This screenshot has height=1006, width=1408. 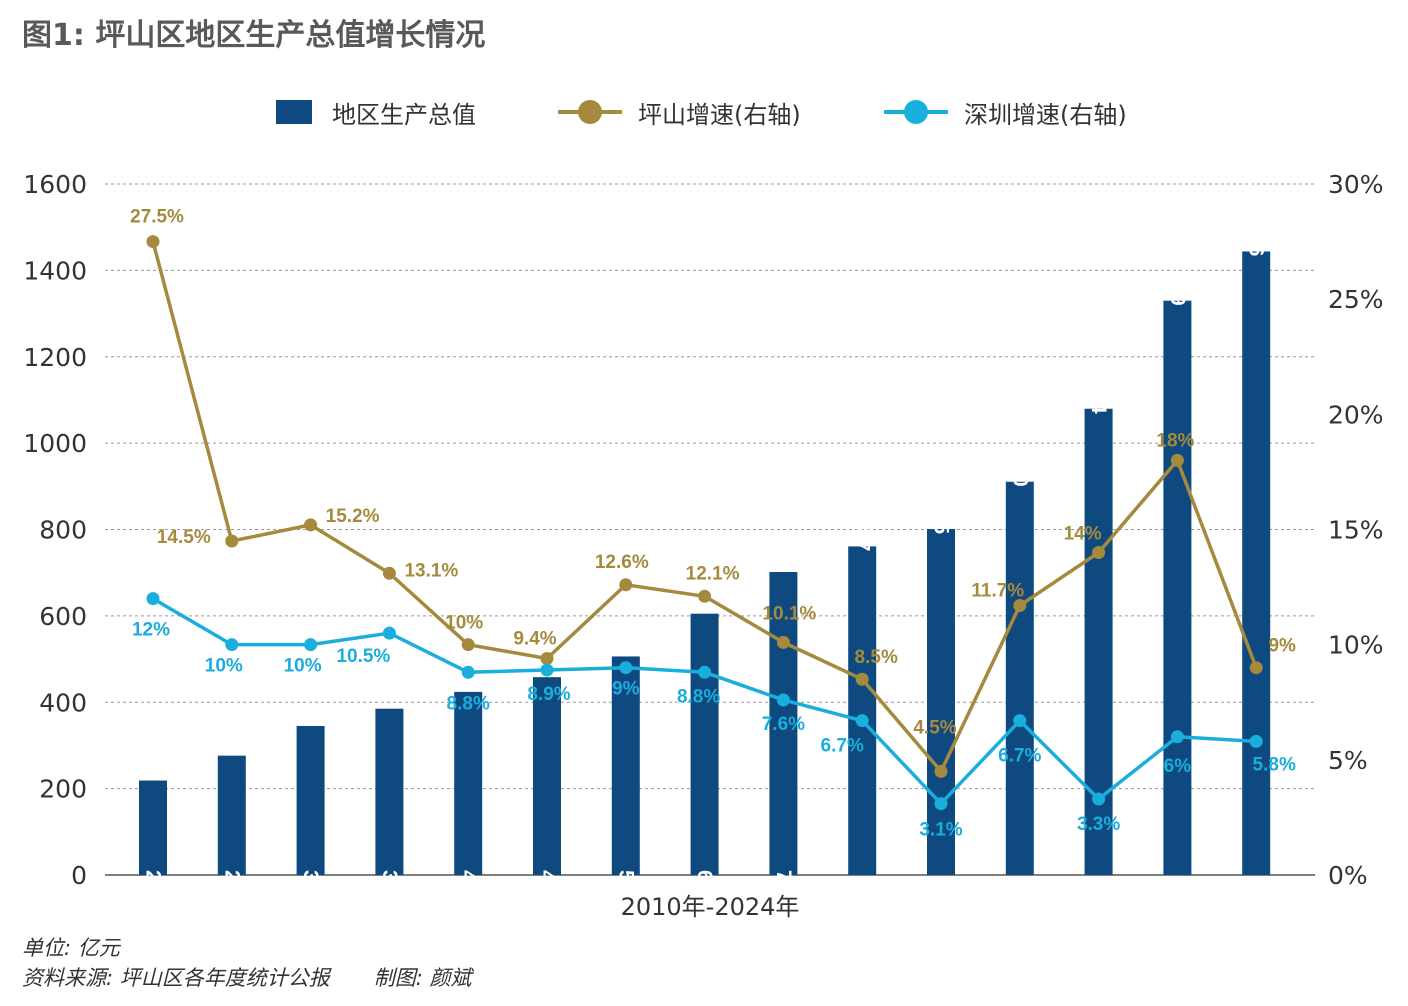 I want to click on legend-swatch-gdp, so click(x=294, y=112).